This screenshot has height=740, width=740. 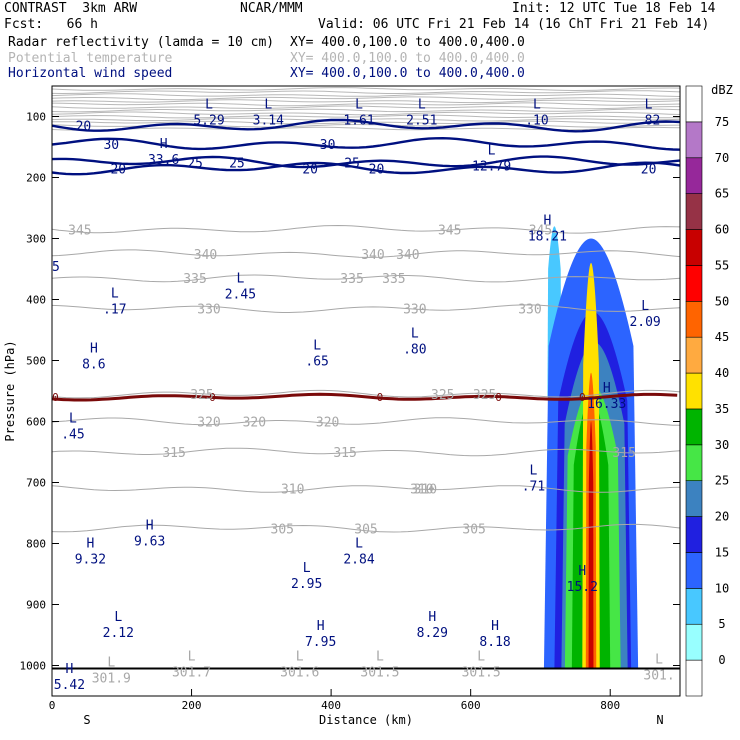 What do you see at coordinates (722, 517) in the screenshot?
I see `colorbar-tick-label: 20` at bounding box center [722, 517].